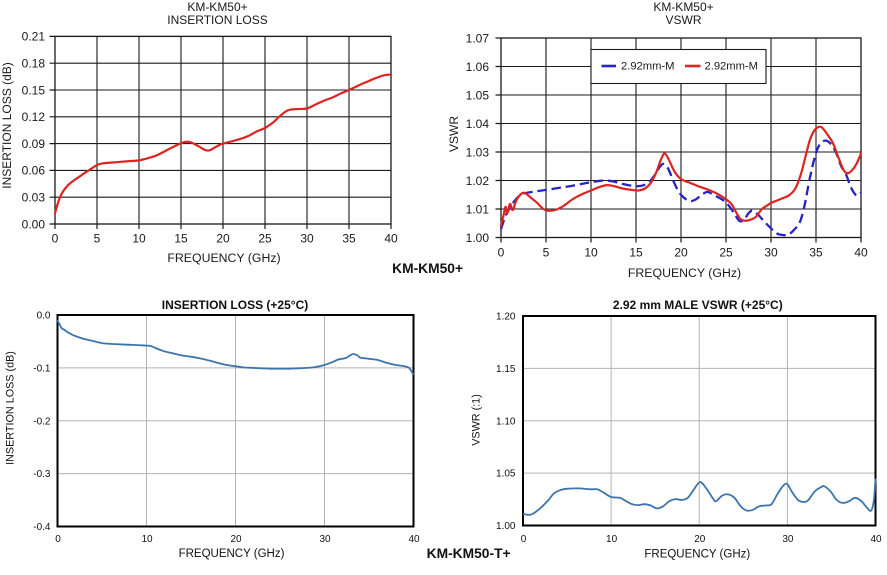  I want to click on svg-text: -0.3, so click(42, 474).